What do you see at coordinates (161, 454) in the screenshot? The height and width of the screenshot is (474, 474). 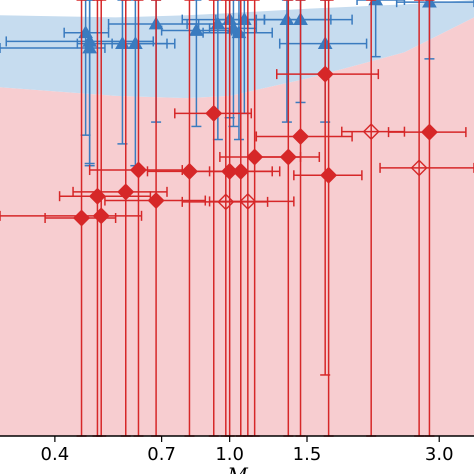 I see `x-tick-label: 0.7` at bounding box center [161, 454].